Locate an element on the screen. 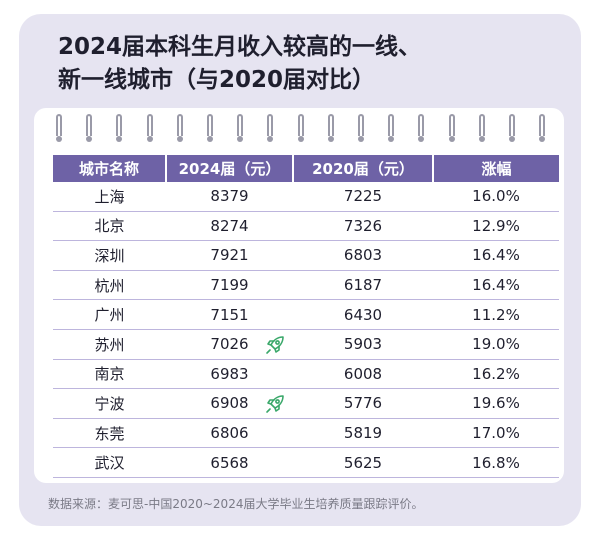  table-row: 武汉 6568 5625 16.8% is located at coordinates (306, 462).